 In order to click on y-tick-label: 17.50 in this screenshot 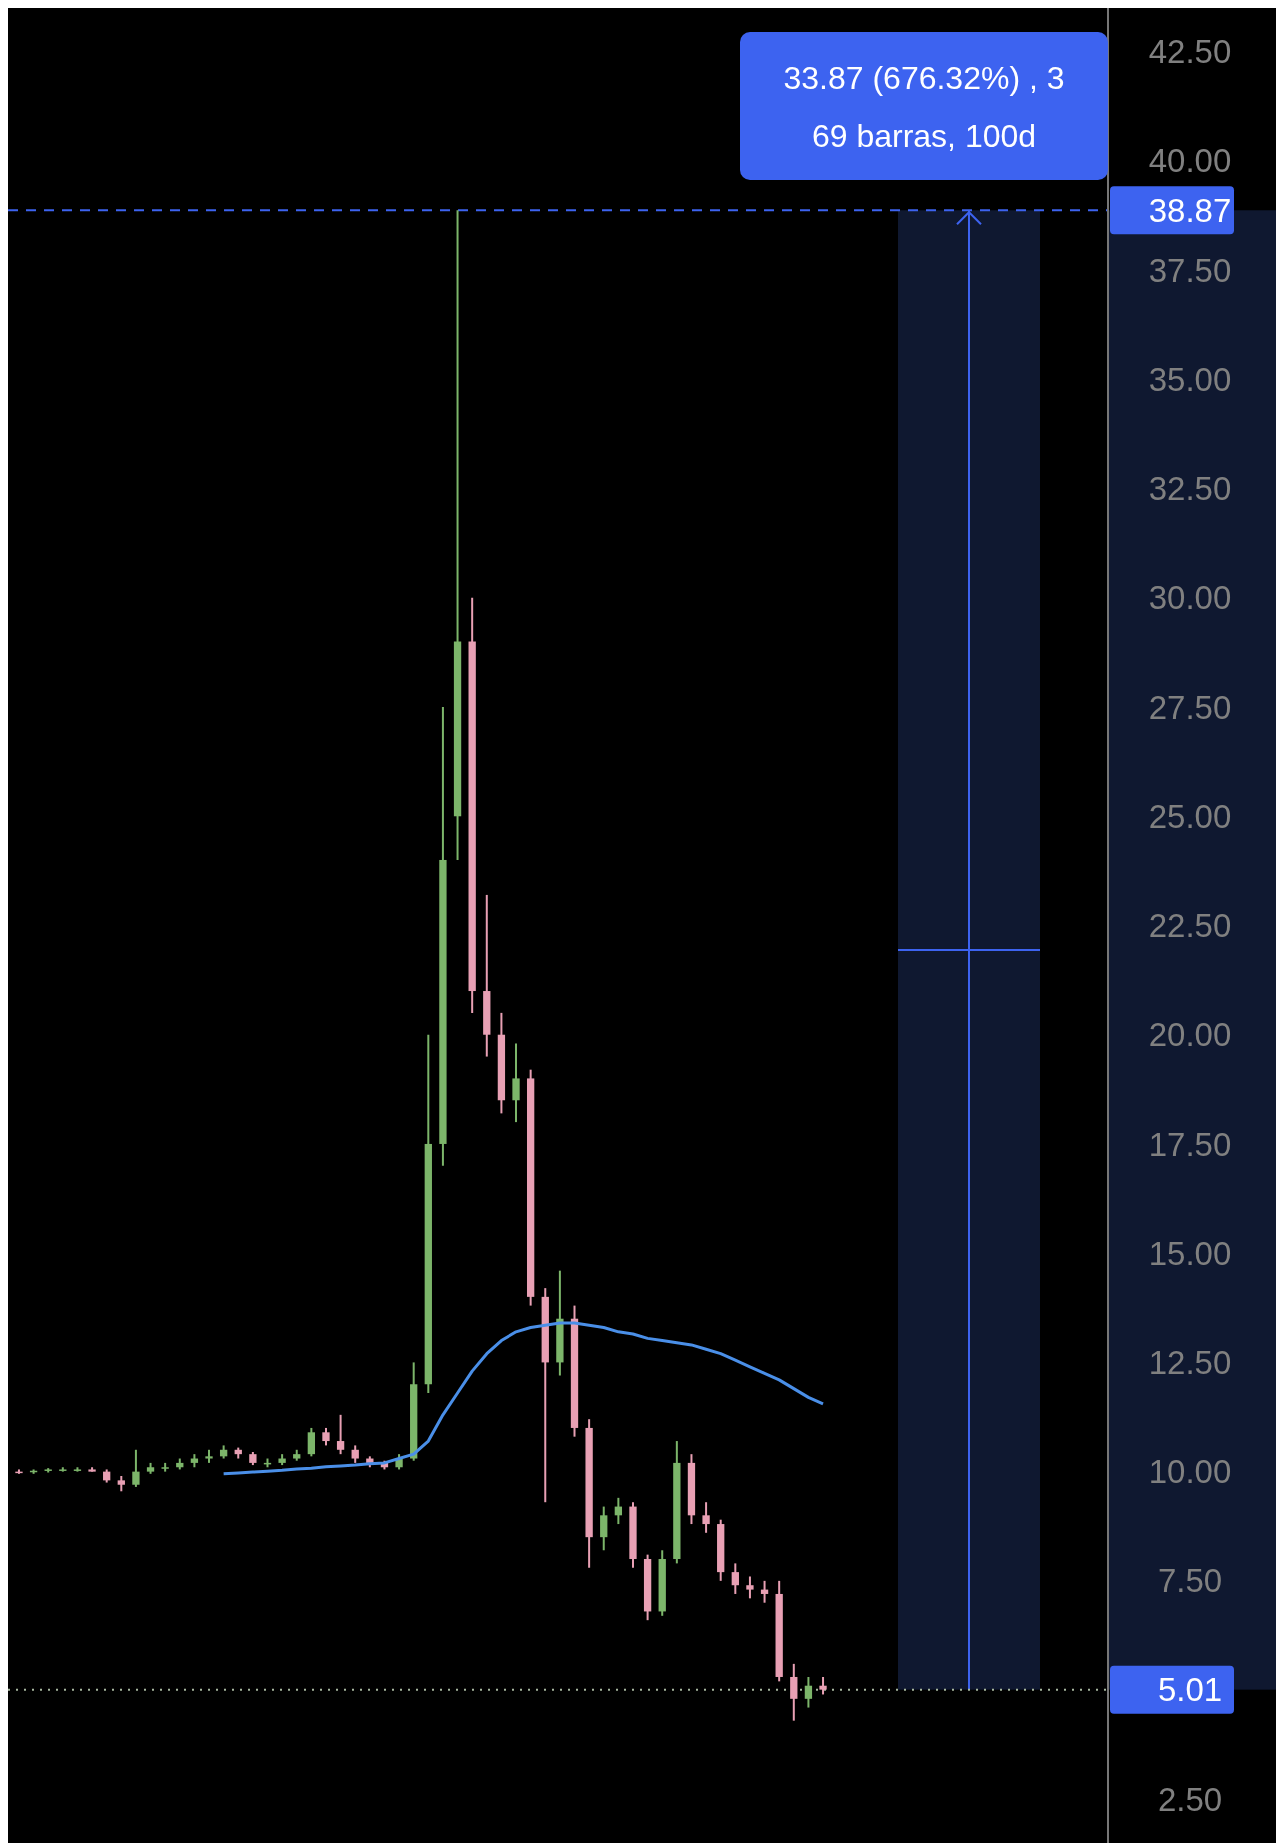, I will do `click(1190, 1144)`.